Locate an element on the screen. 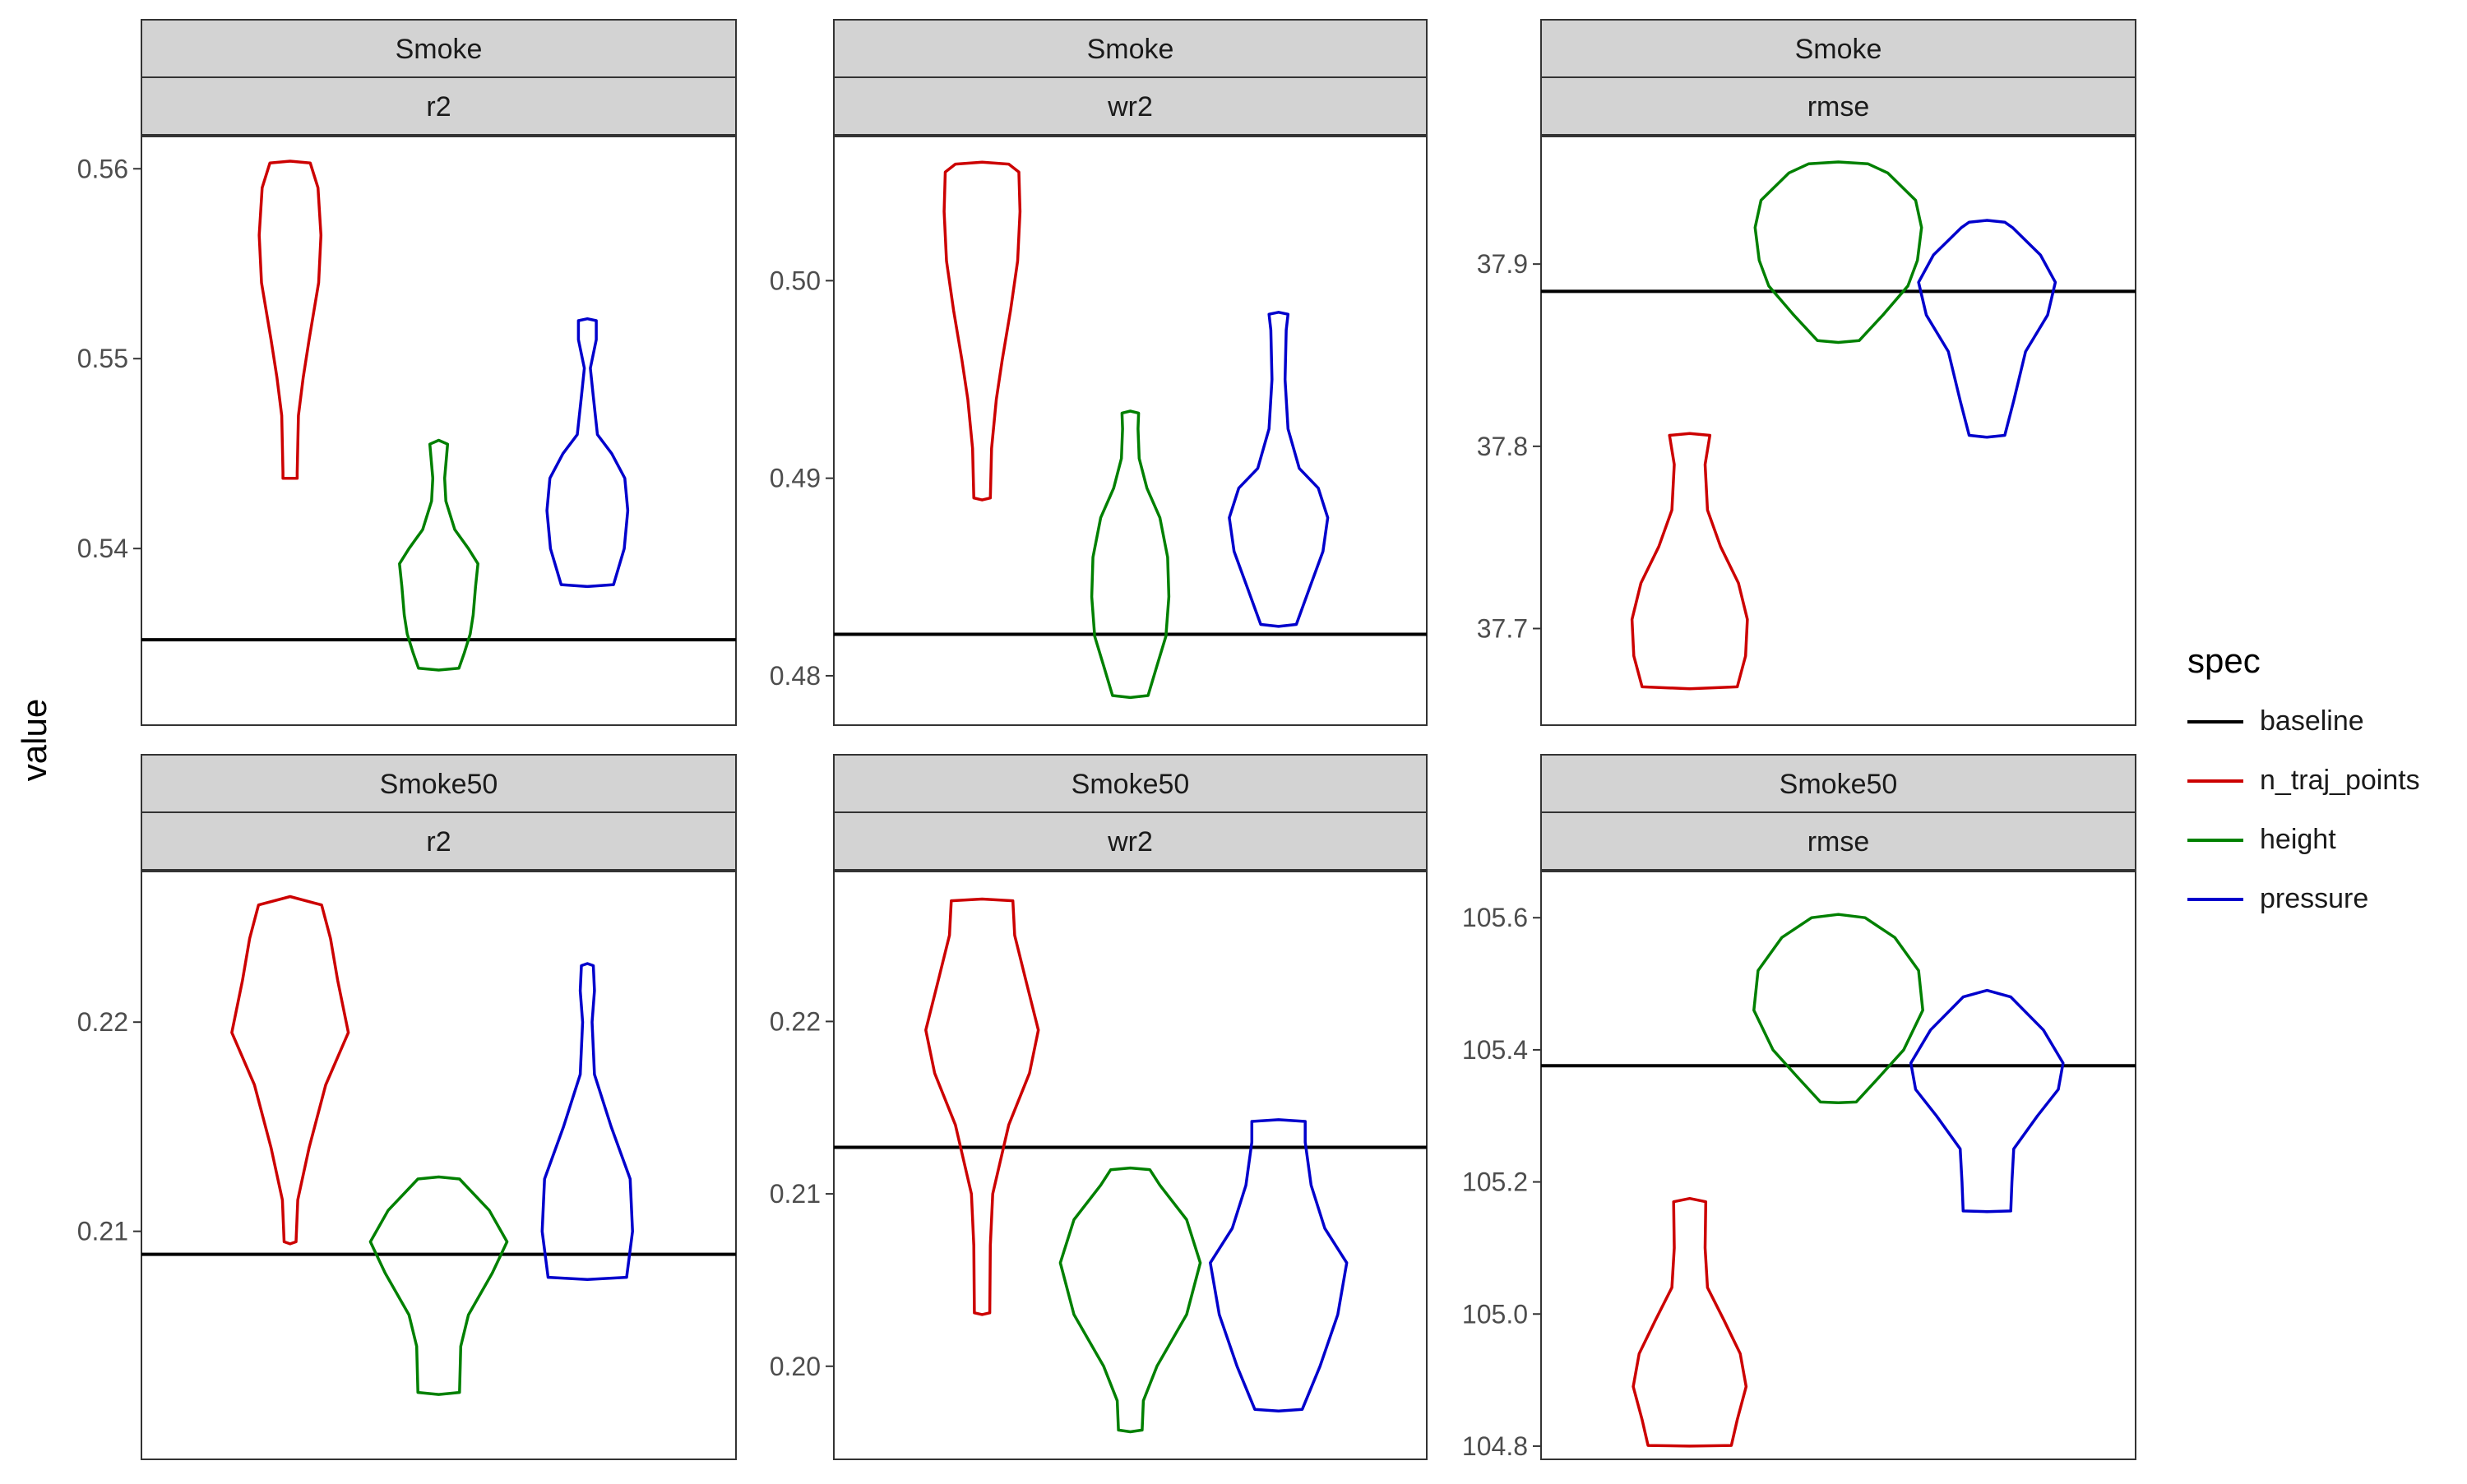 Image resolution: width=2467 pixels, height=1484 pixels. y-tick-label: 0.55 is located at coordinates (102, 359).